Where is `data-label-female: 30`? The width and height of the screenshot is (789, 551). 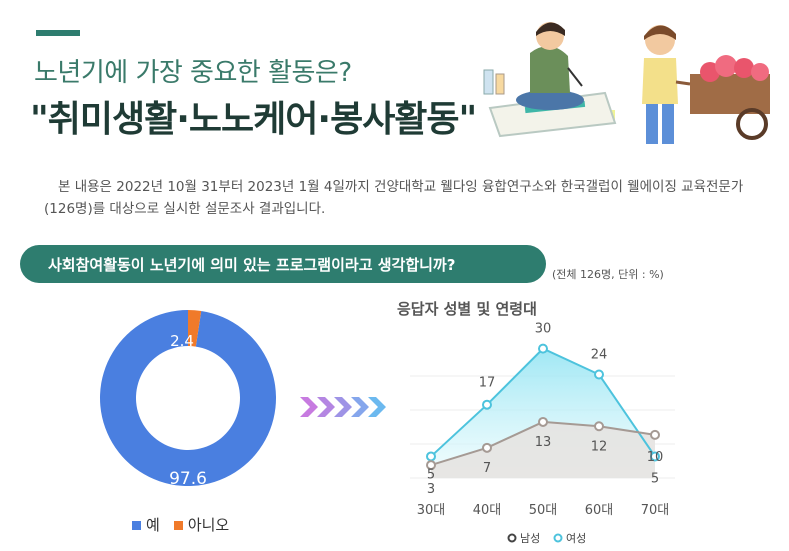 data-label-female: 30 is located at coordinates (543, 329).